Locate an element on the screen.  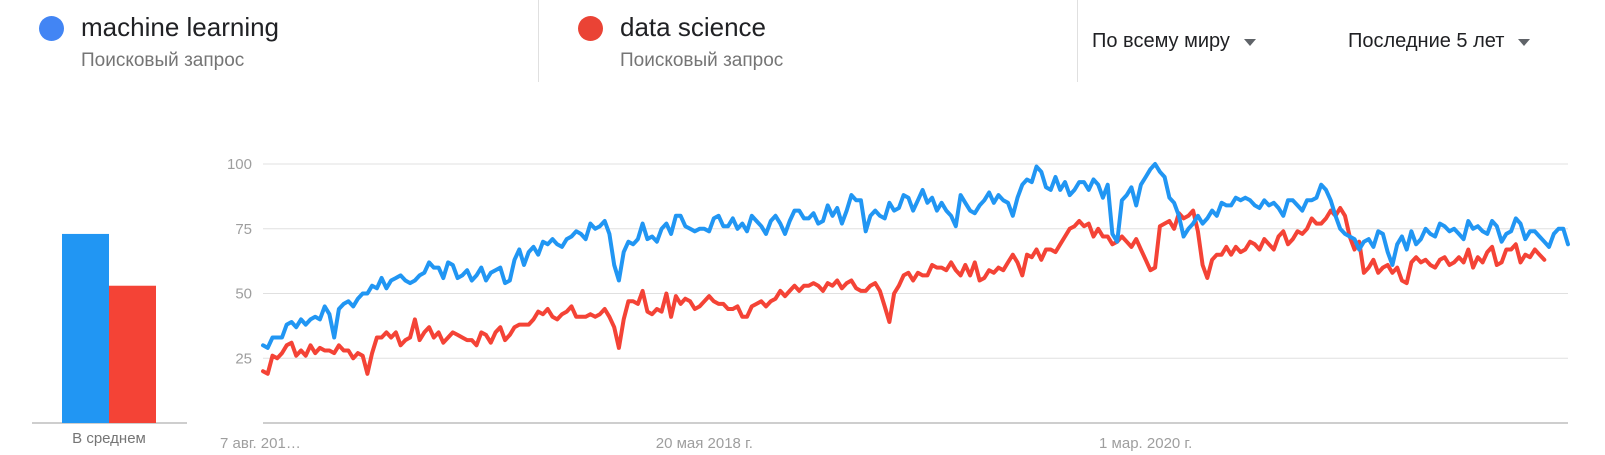
average-bar-data-science is located at coordinates (132, 354).